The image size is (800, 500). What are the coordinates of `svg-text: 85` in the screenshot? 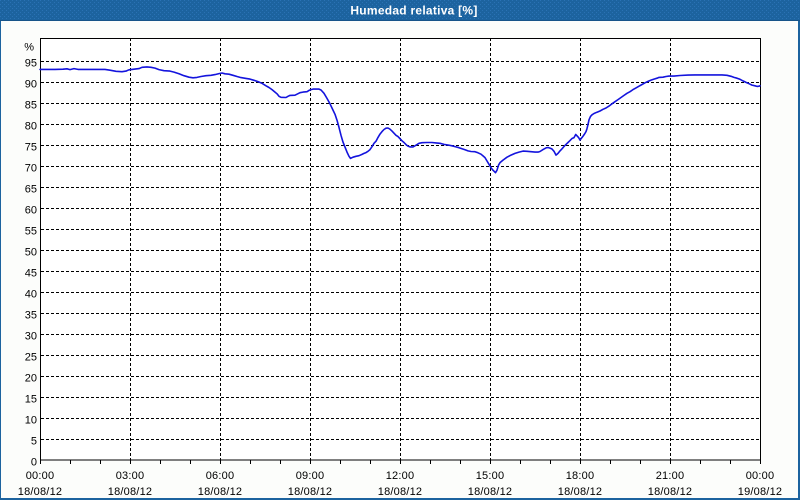 It's located at (31, 106).